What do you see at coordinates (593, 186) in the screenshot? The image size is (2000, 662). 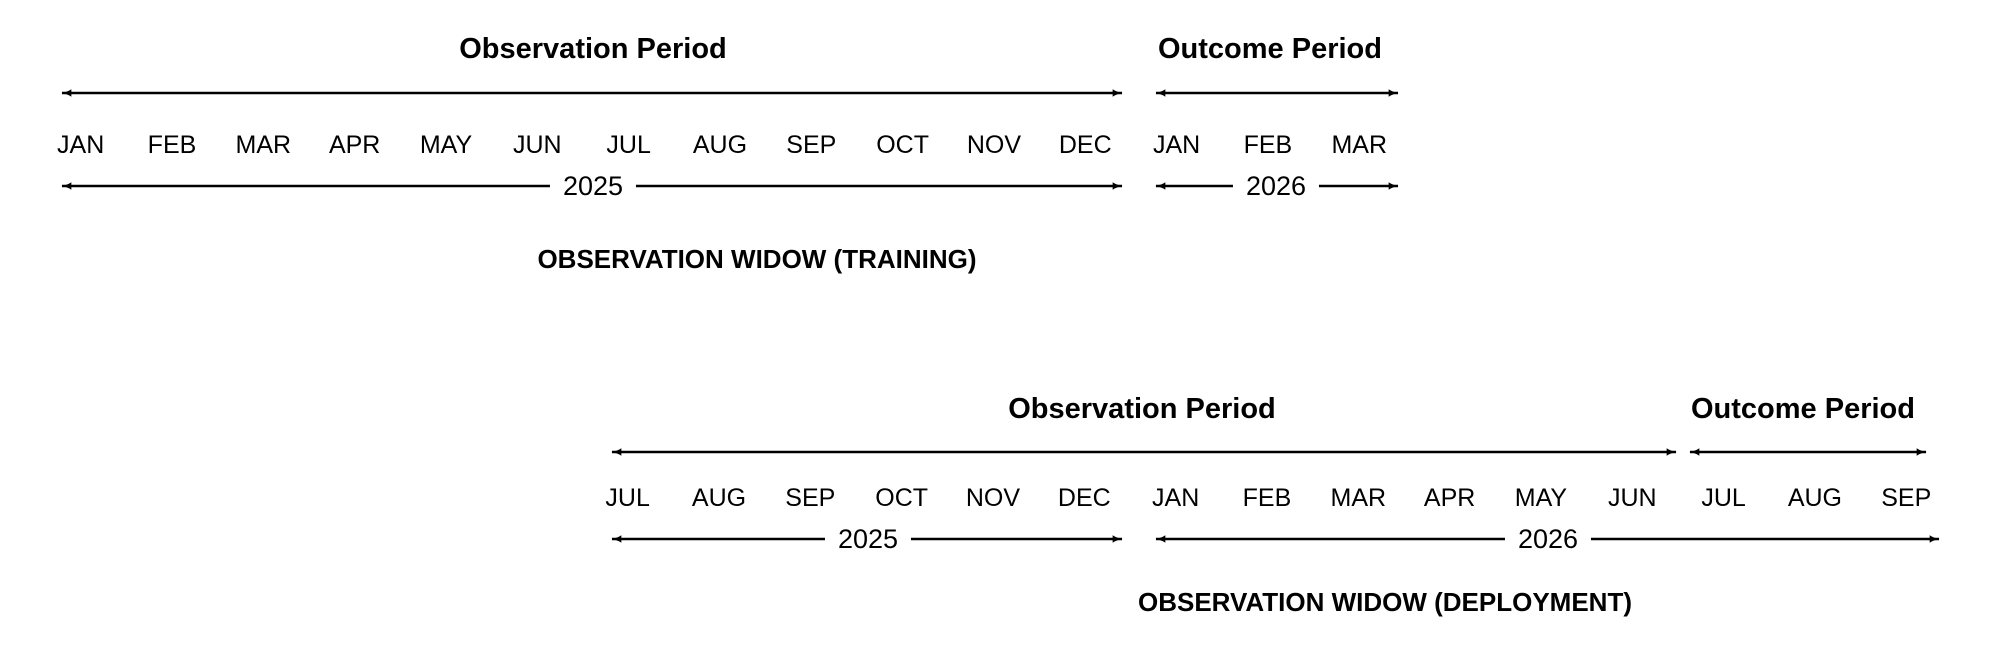 I see `training-year-2025-label: 2025` at bounding box center [593, 186].